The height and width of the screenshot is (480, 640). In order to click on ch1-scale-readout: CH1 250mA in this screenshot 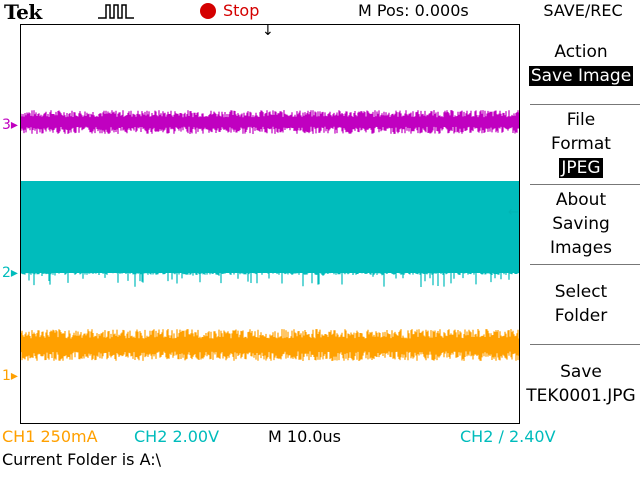, I will do `click(50, 436)`.